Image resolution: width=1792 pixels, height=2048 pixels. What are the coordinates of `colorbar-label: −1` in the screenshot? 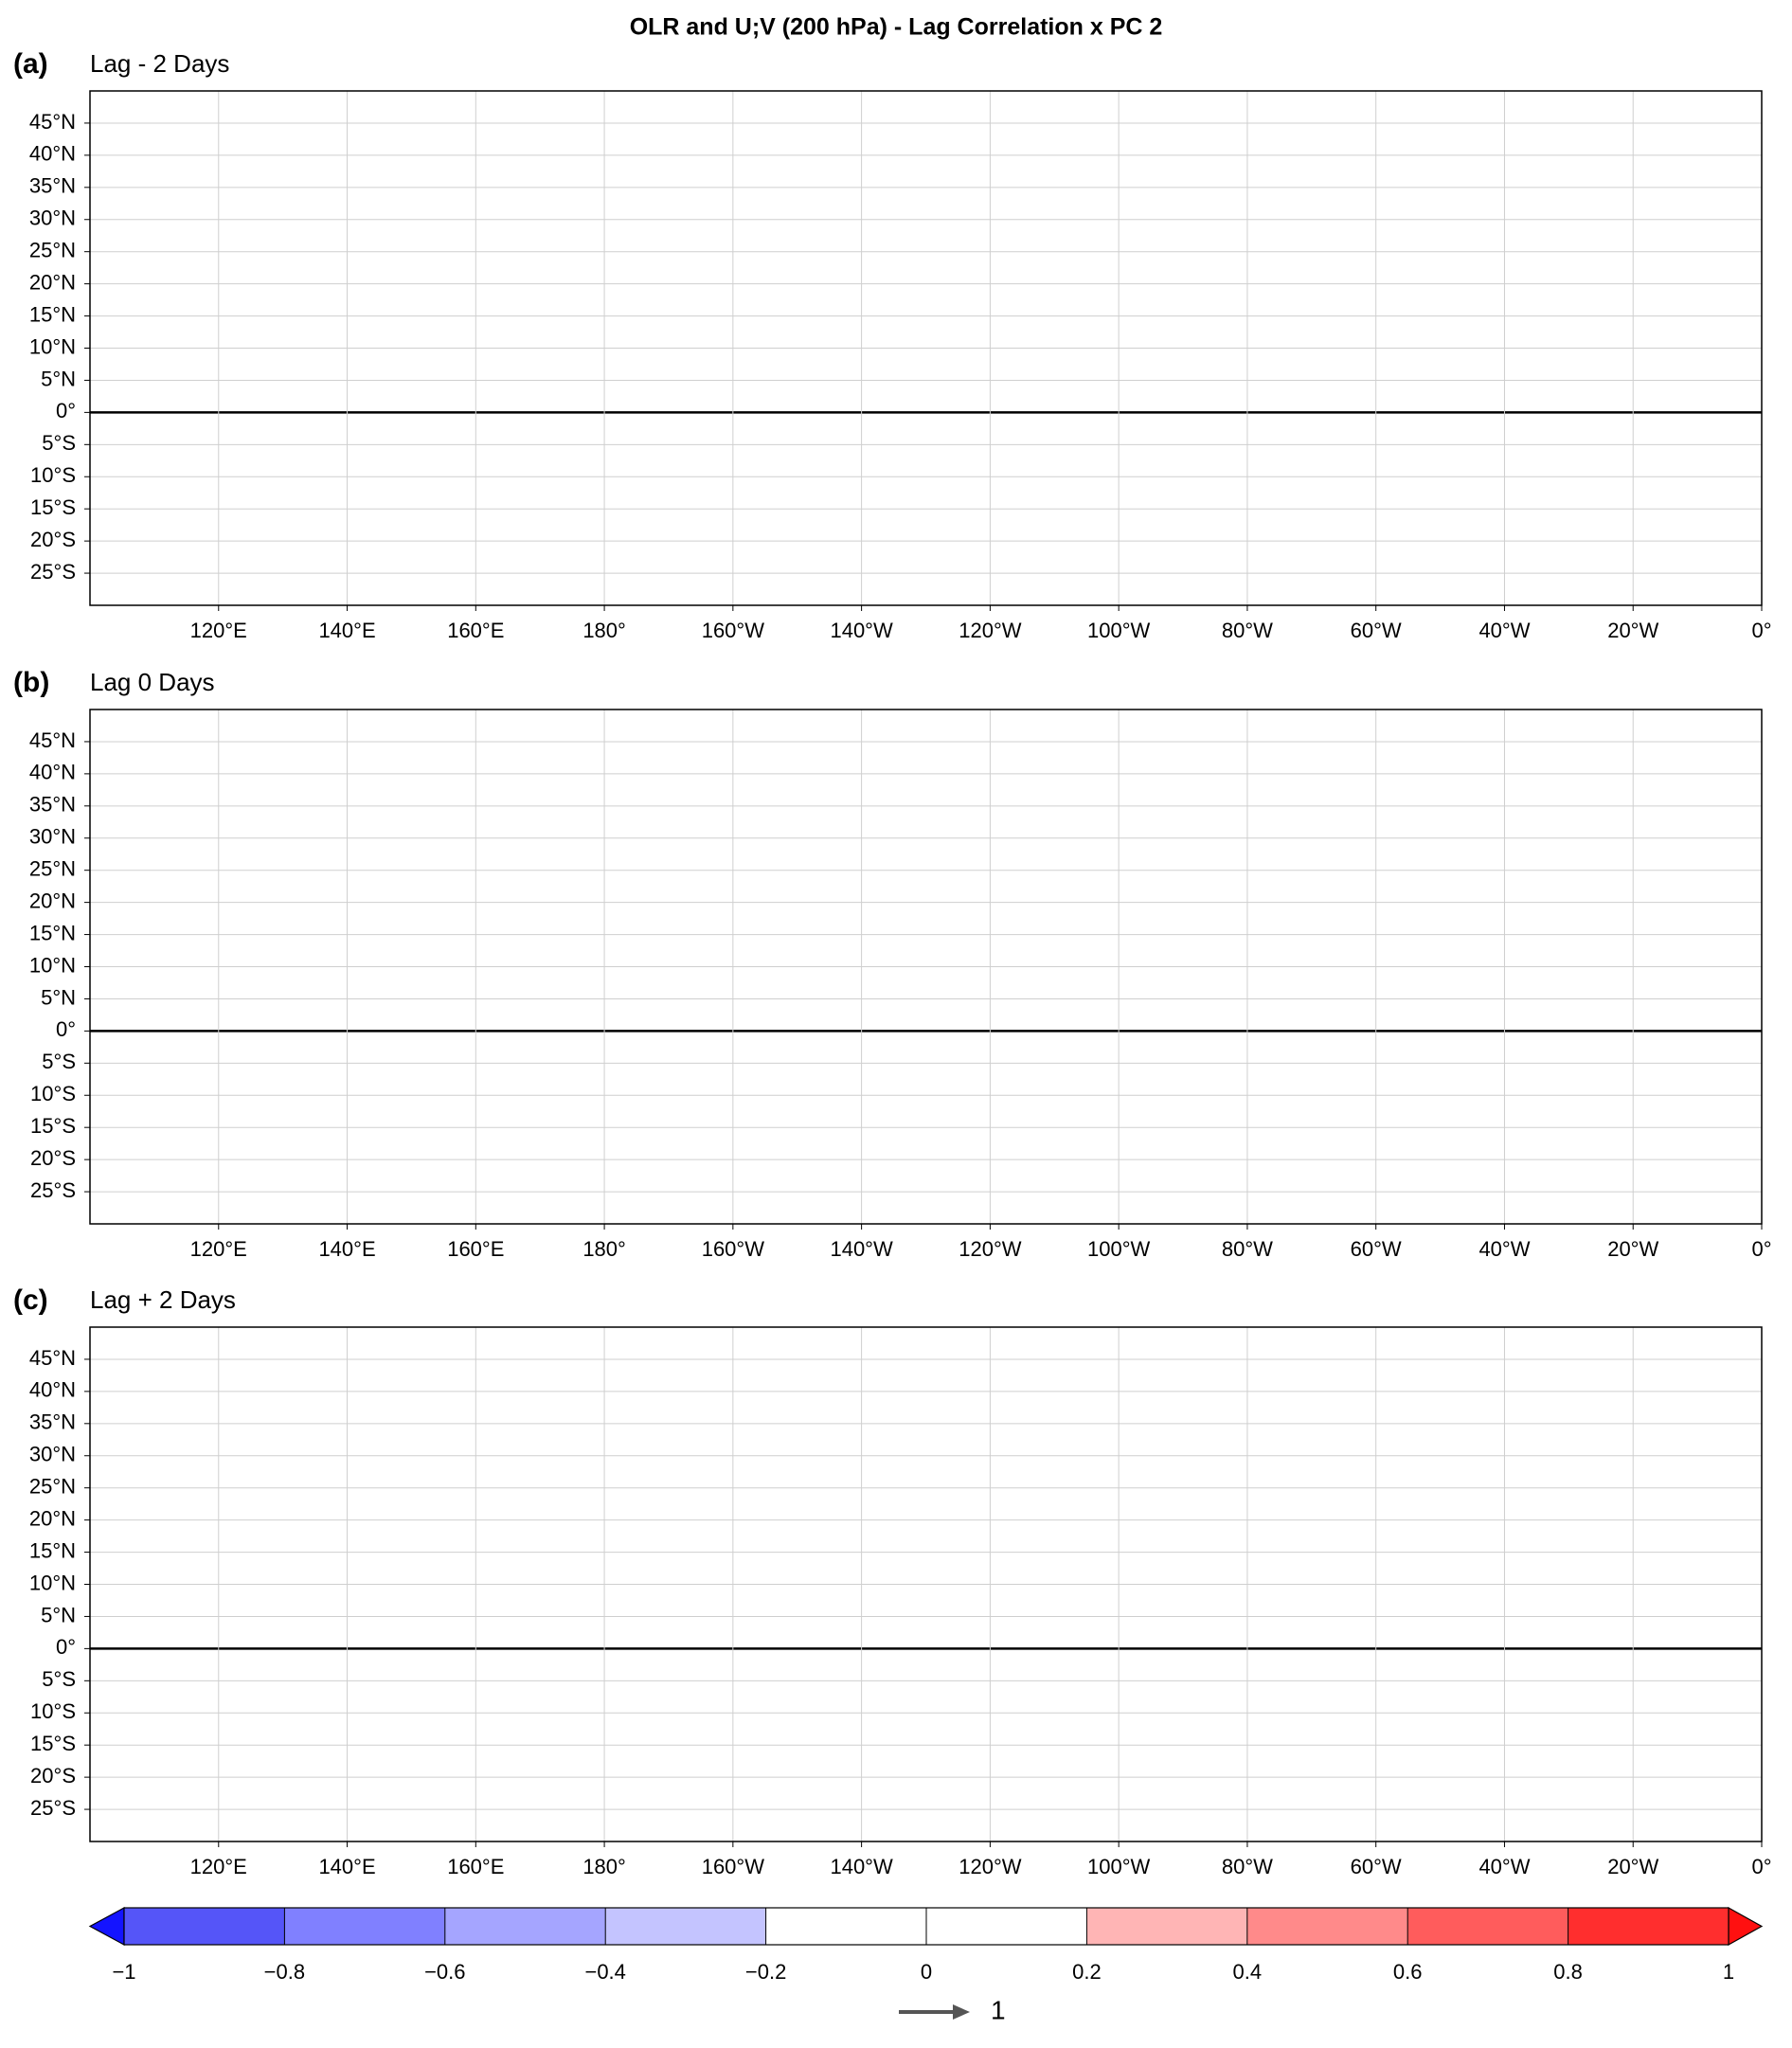 It's located at (123, 1972).